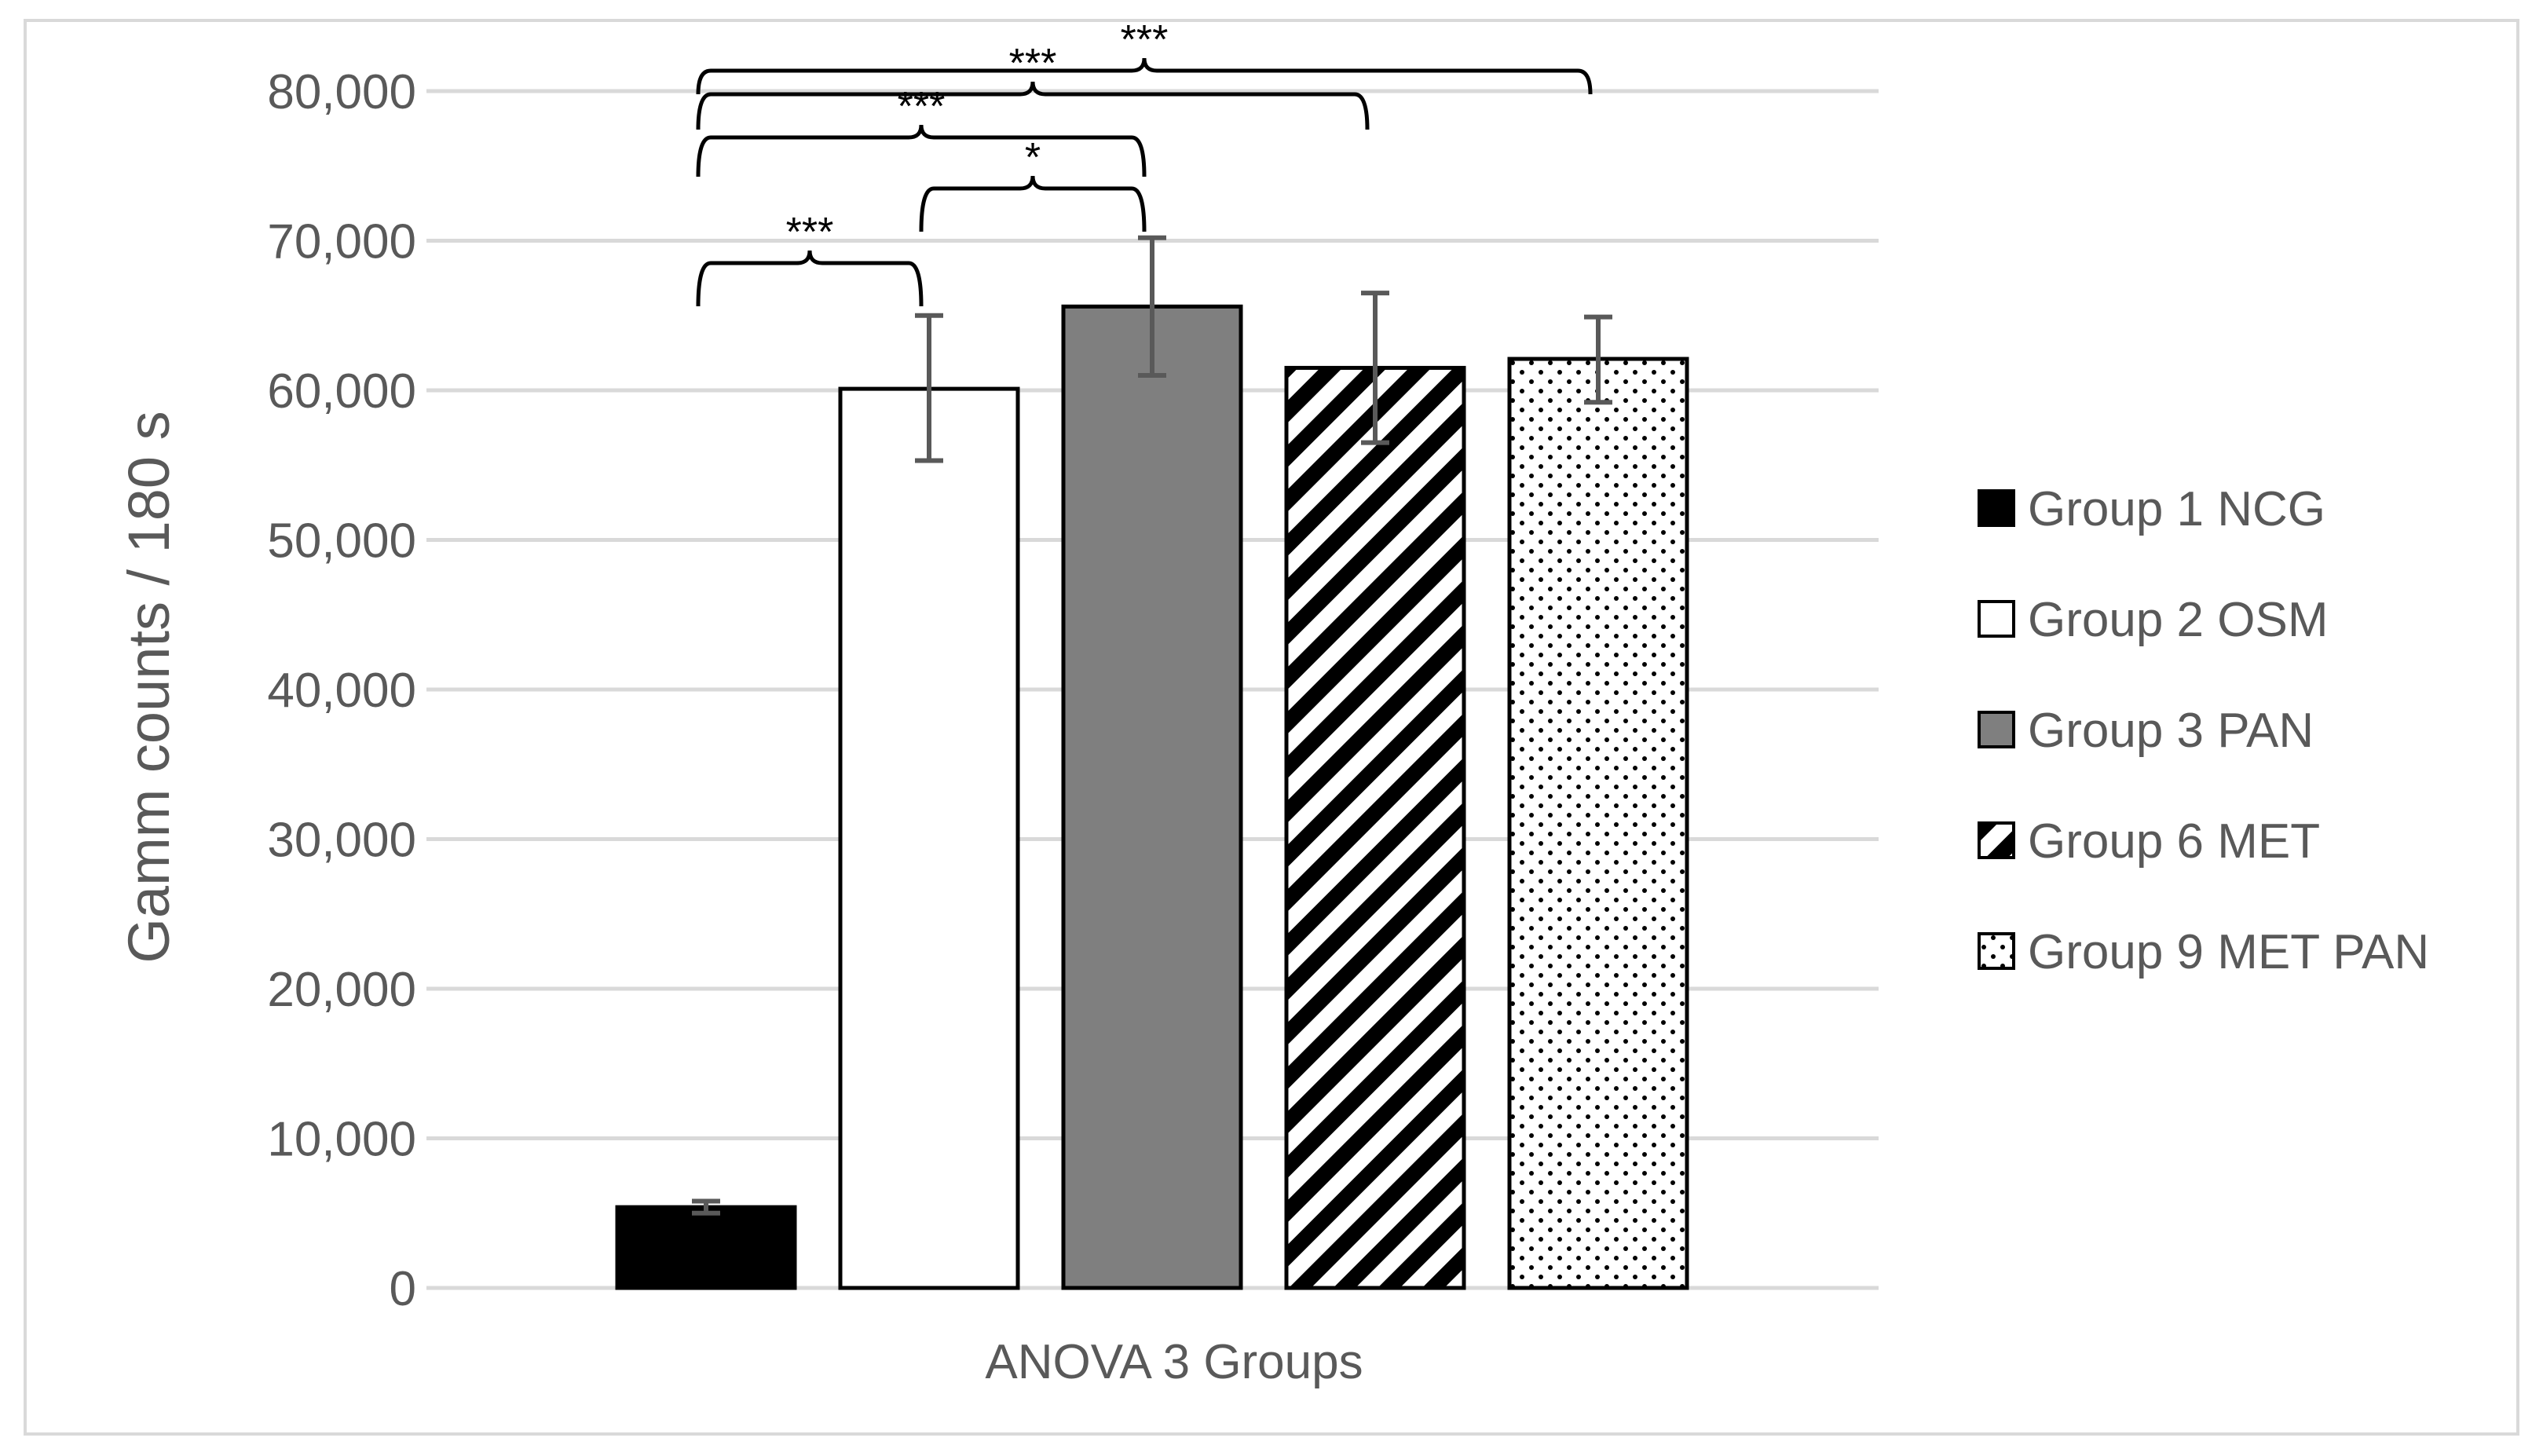  I want to click on legend-label: Group 1 NCG, so click(2176, 509).